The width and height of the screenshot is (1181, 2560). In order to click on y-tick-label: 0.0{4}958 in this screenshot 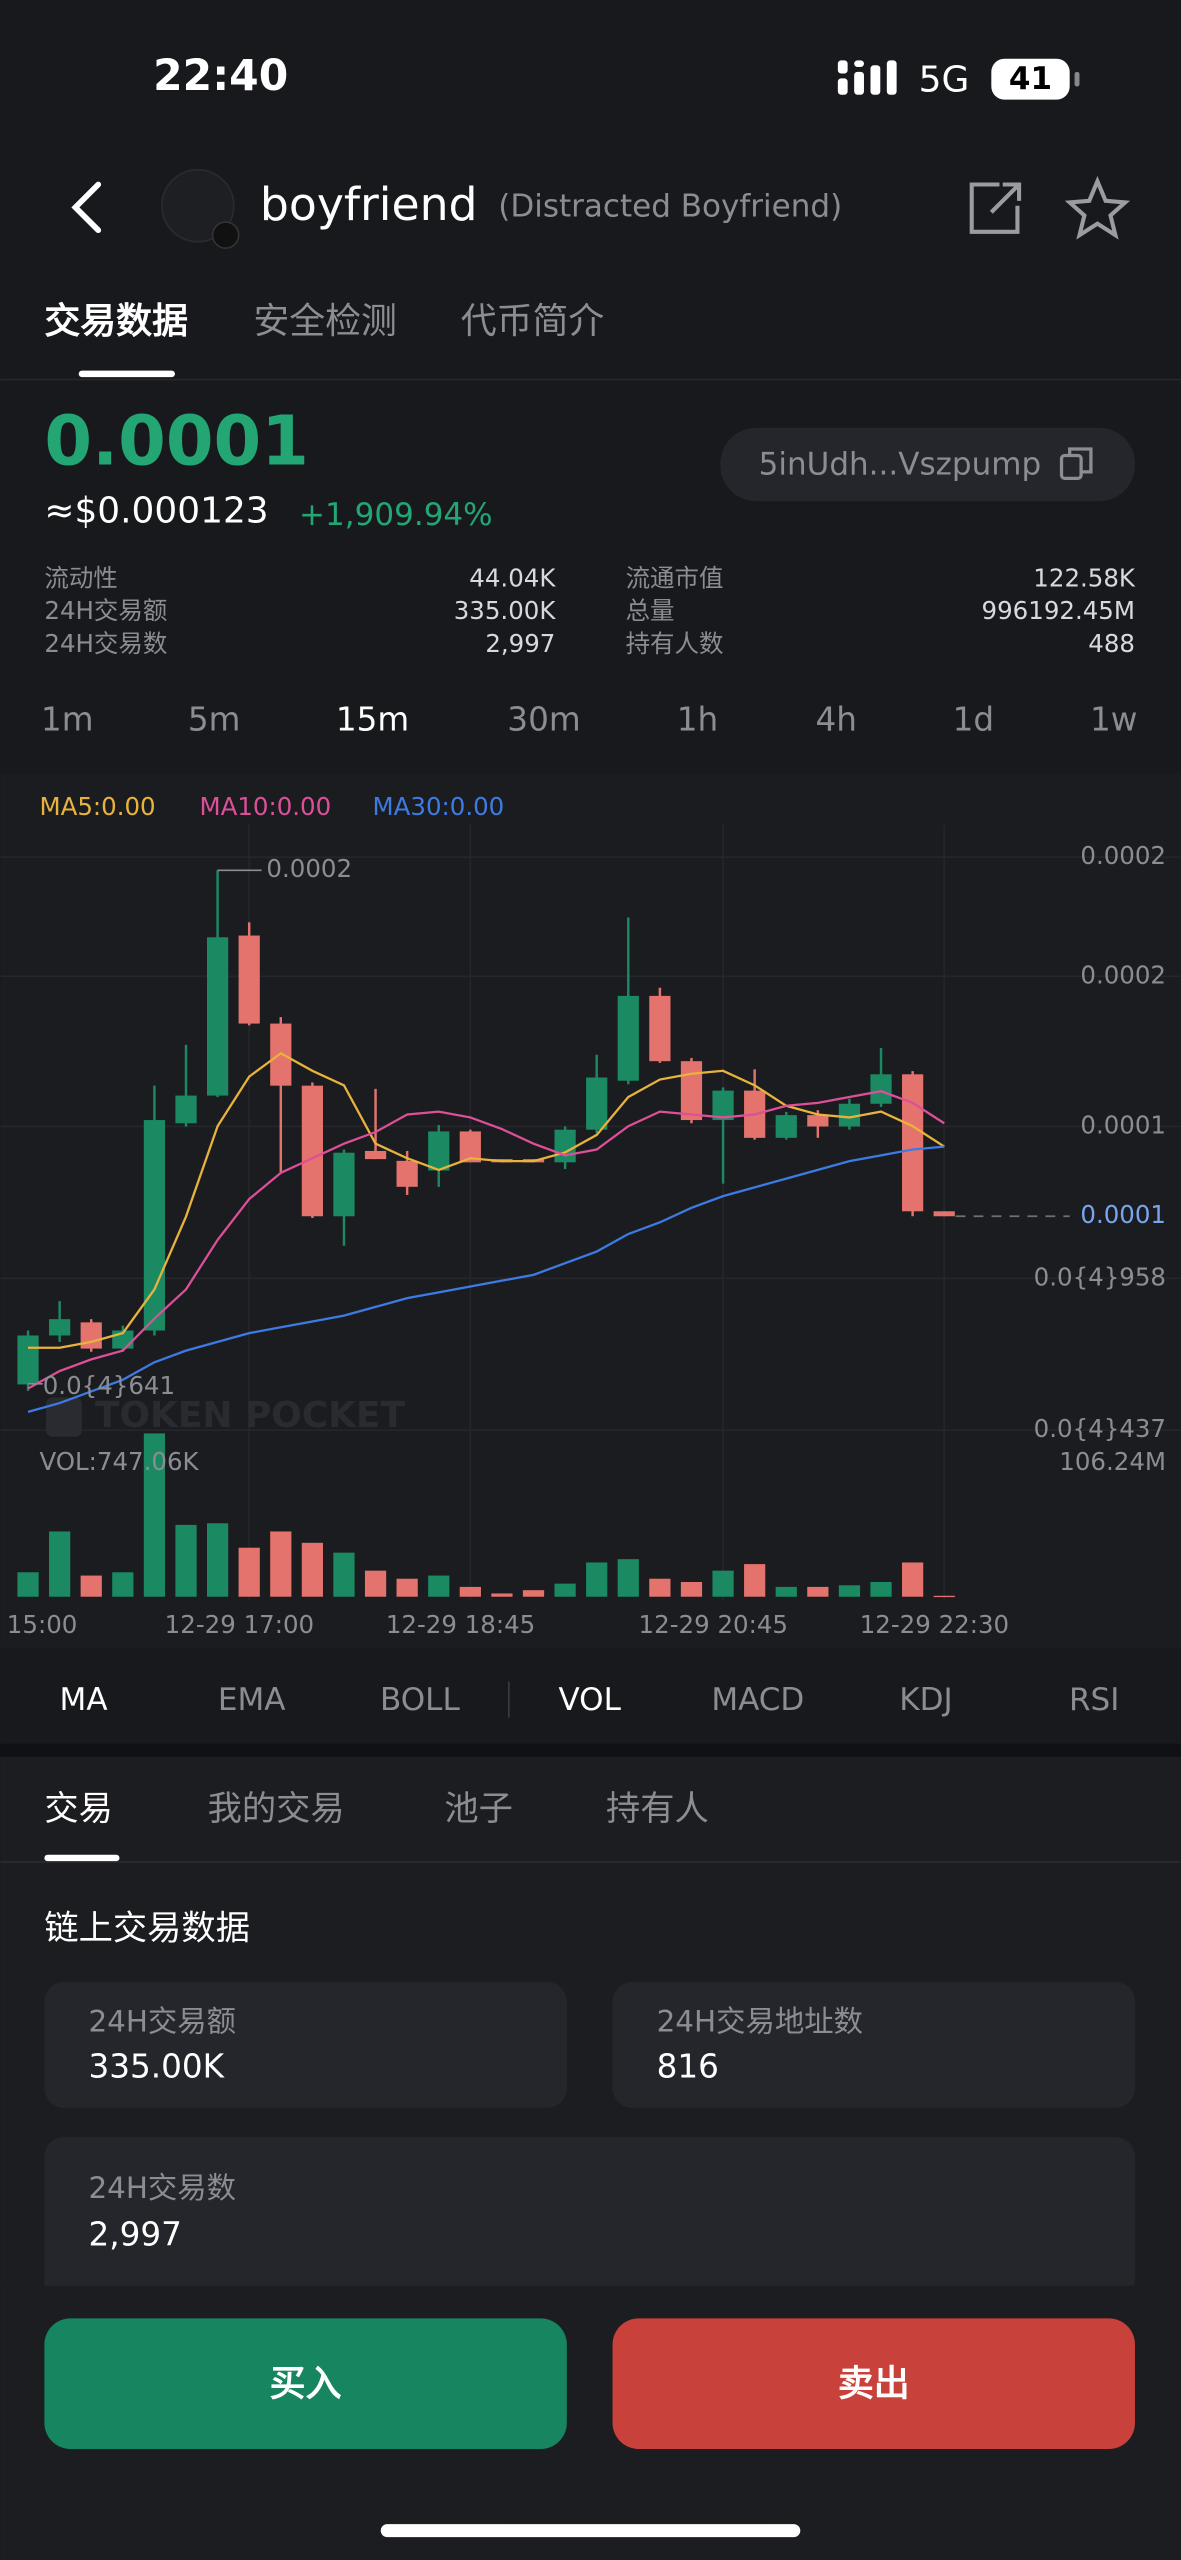, I will do `click(1100, 1276)`.